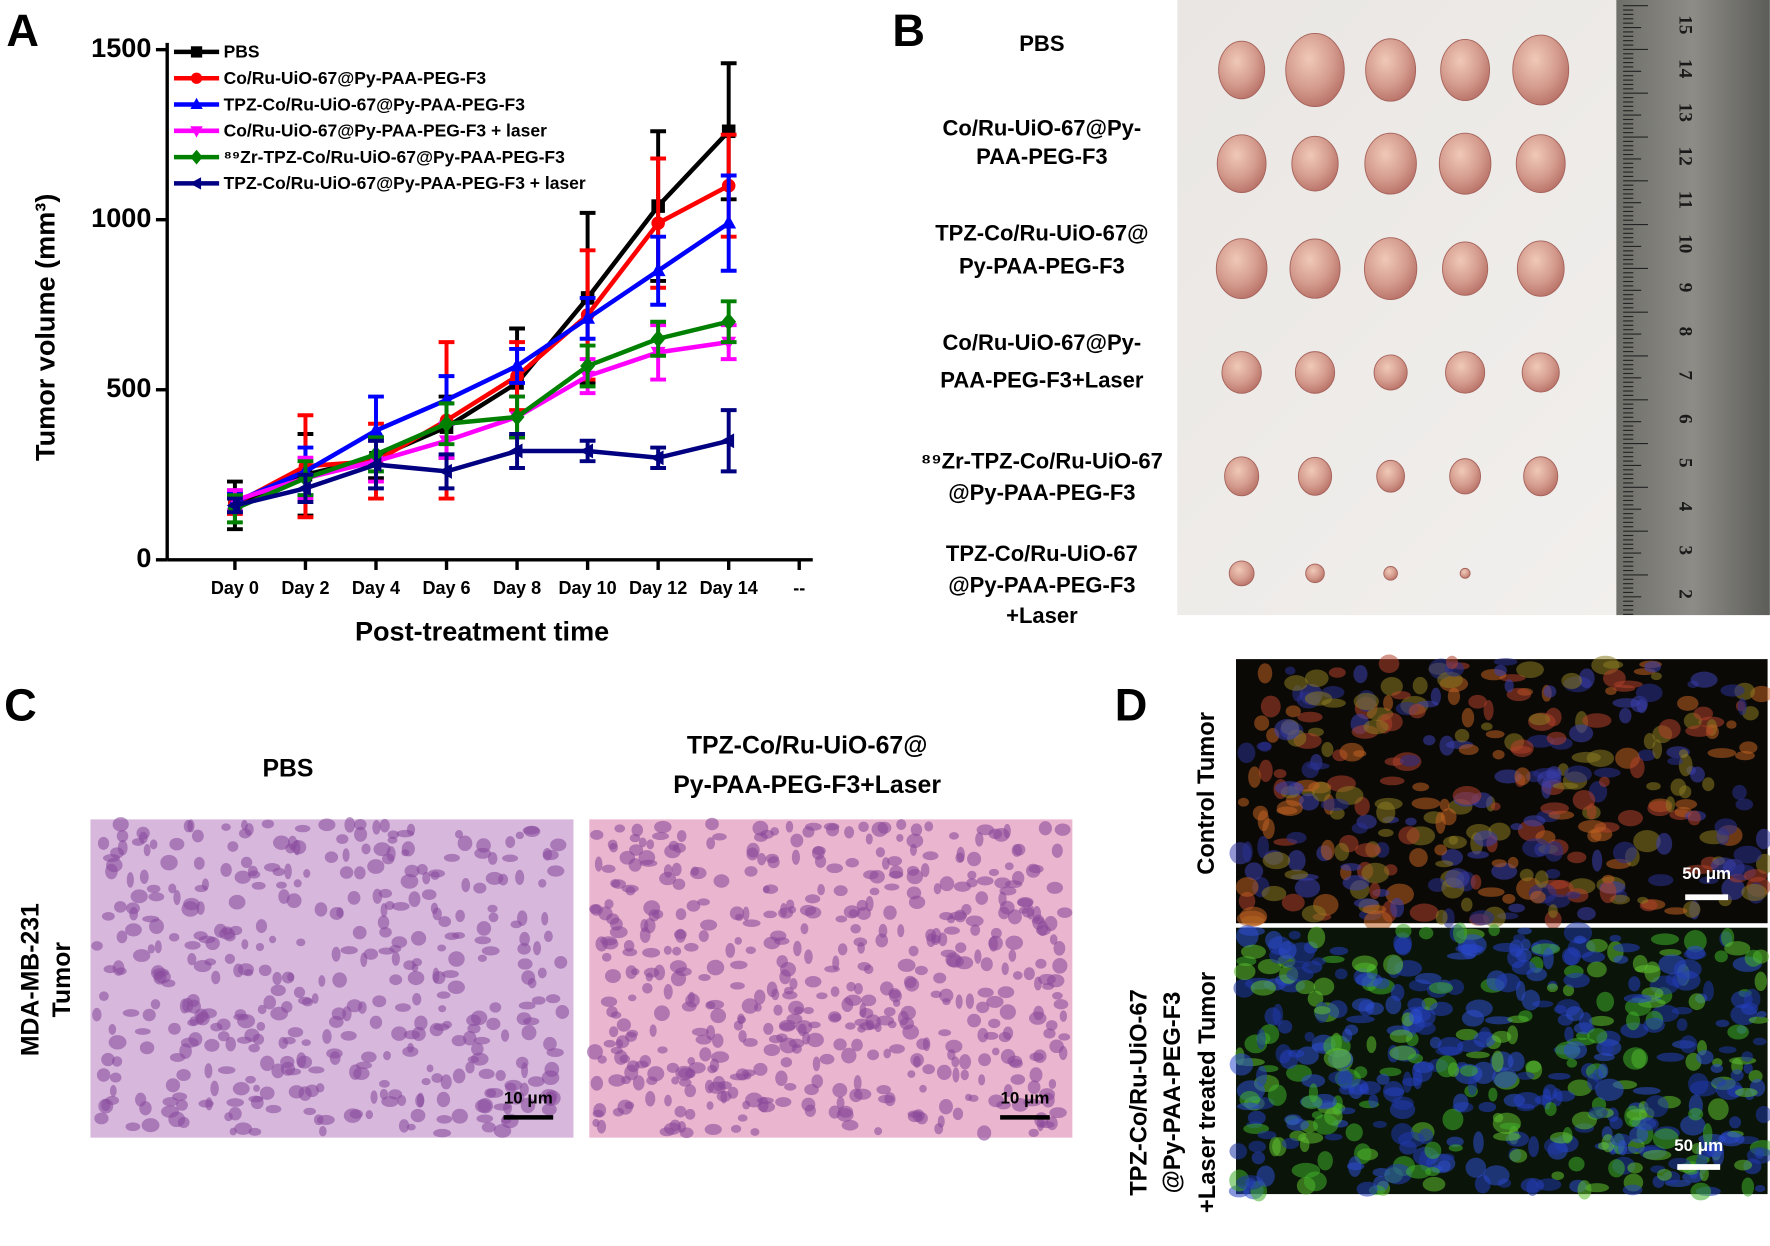  I want to click on legend-label: PBS, so click(242, 52).